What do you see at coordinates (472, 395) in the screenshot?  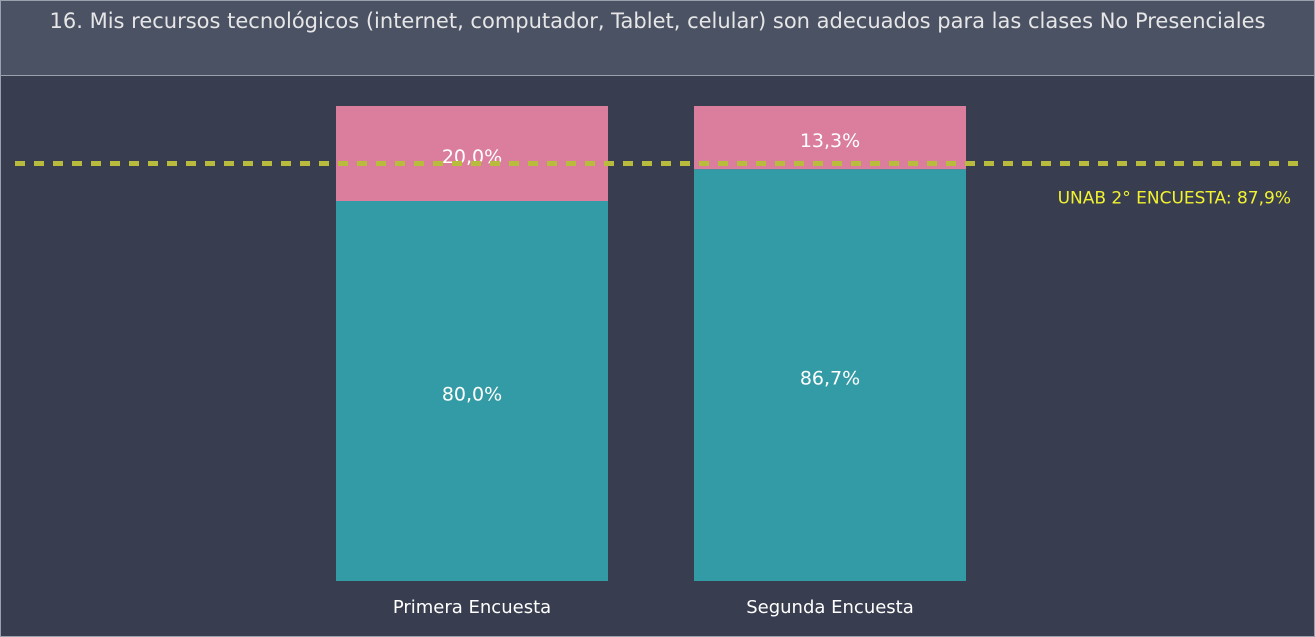 I see `data-label: 80,0%` at bounding box center [472, 395].